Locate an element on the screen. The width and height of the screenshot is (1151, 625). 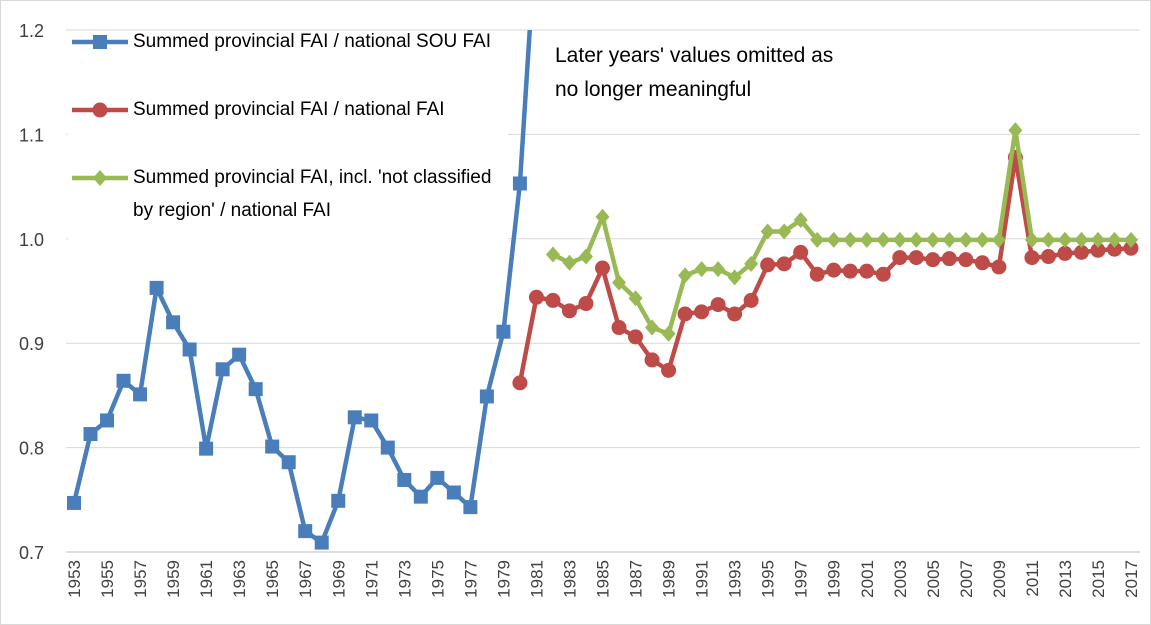
x-tick-label: 1989 is located at coordinates (669, 579).